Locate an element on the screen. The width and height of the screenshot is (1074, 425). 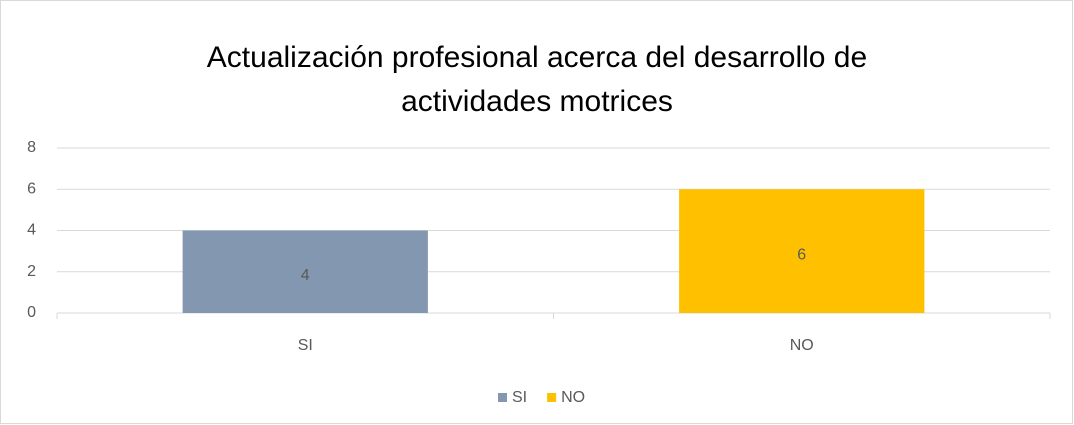
y-tick-label: 8 is located at coordinates (31, 147).